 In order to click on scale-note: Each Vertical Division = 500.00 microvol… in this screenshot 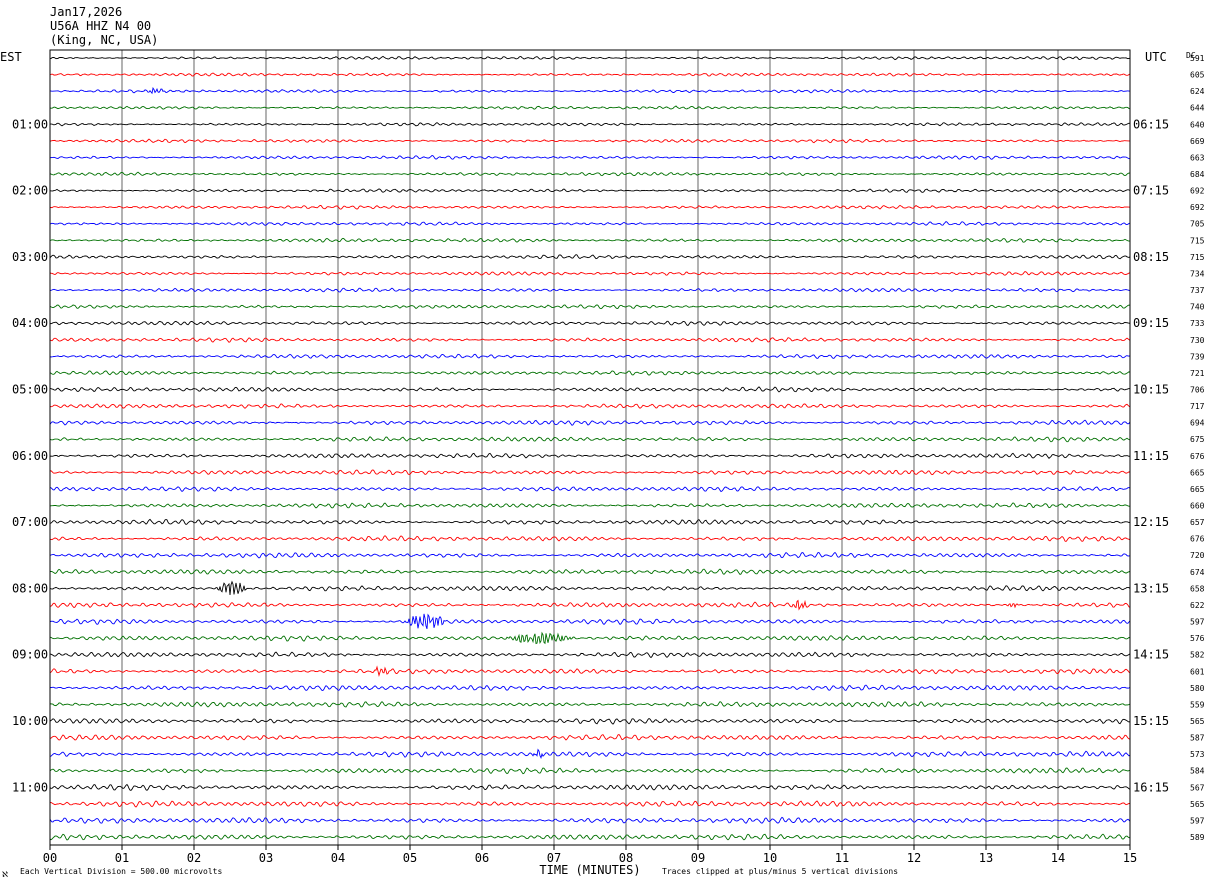, I will do `click(121, 871)`.